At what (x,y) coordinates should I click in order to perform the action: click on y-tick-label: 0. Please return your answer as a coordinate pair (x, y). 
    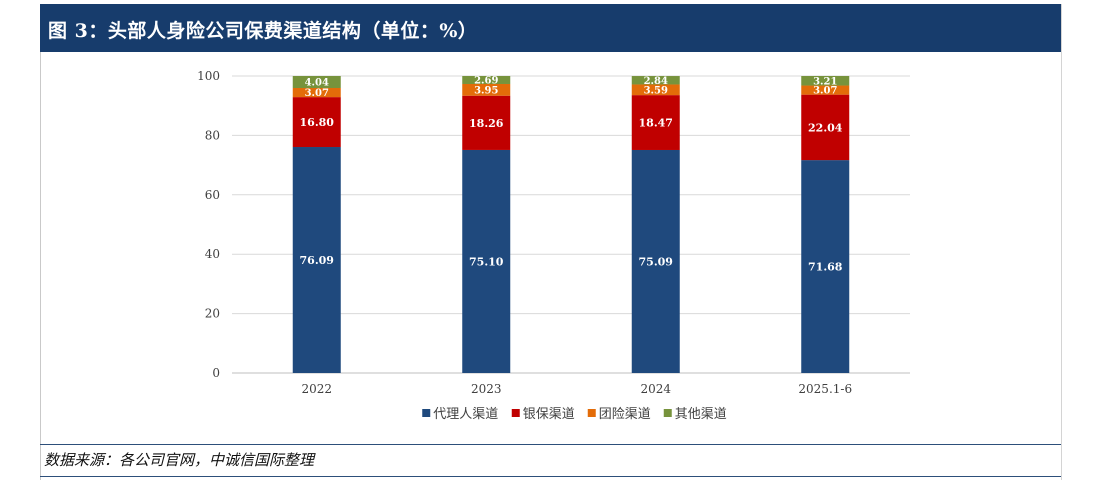
    Looking at the image, I should click on (216, 373).